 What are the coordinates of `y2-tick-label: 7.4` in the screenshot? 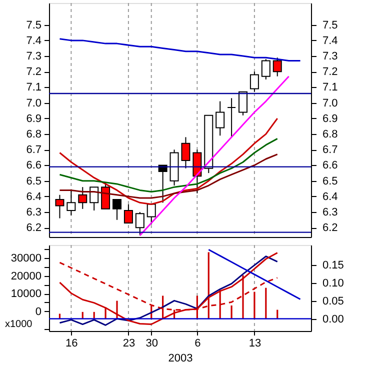 It's located at (330, 40).